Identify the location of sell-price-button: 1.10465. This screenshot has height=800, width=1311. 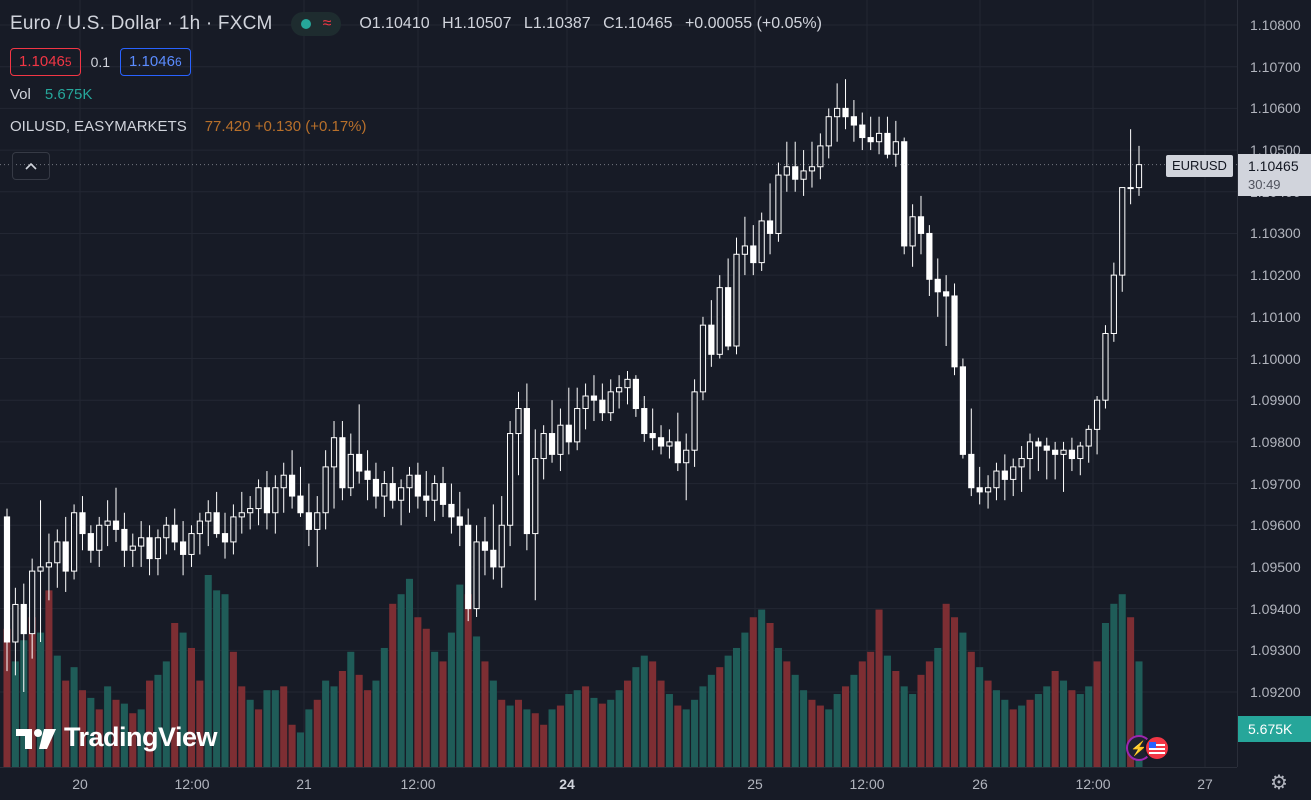
(45, 62).